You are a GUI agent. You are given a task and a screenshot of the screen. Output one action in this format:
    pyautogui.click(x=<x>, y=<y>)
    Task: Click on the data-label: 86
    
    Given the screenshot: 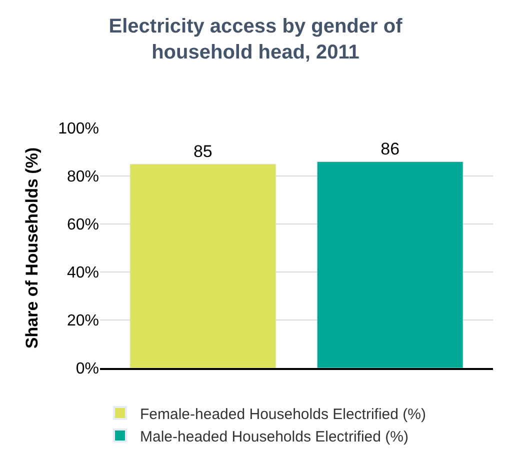 What is the action you would take?
    pyautogui.click(x=390, y=149)
    